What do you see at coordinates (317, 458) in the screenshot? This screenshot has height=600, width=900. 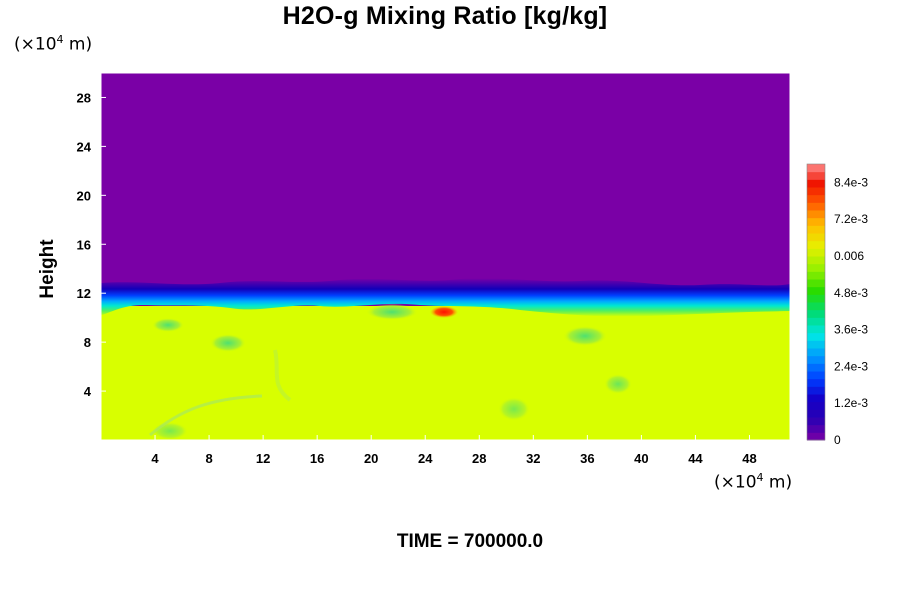 I see `x-tick-label: 16` at bounding box center [317, 458].